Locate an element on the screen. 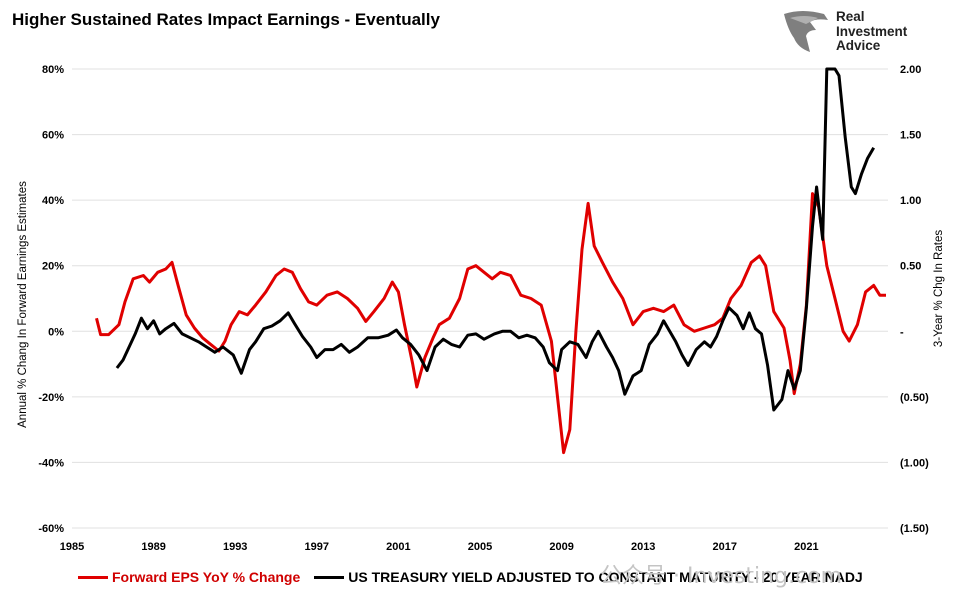 This screenshot has width=958, height=608. y-tick-label: 0% is located at coordinates (56, 332).